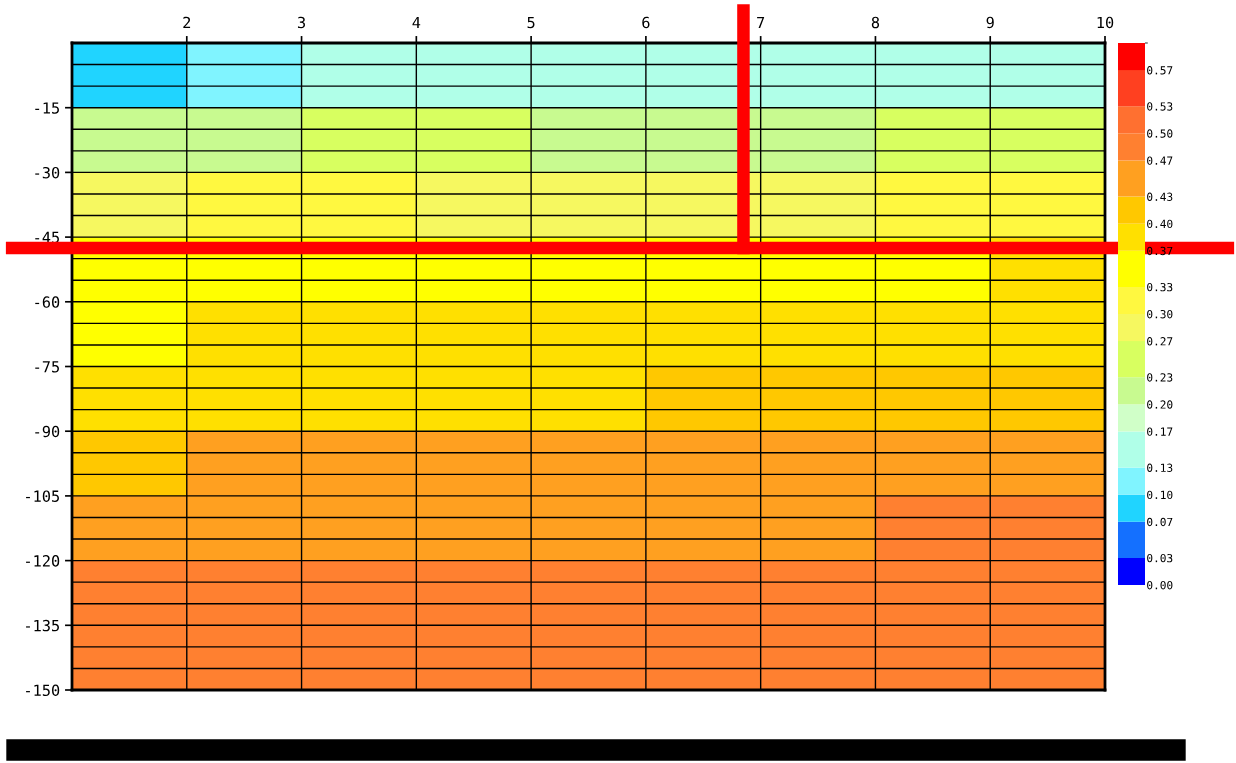  What do you see at coordinates (646, 22) in the screenshot?
I see `x-tick-label: 6` at bounding box center [646, 22].